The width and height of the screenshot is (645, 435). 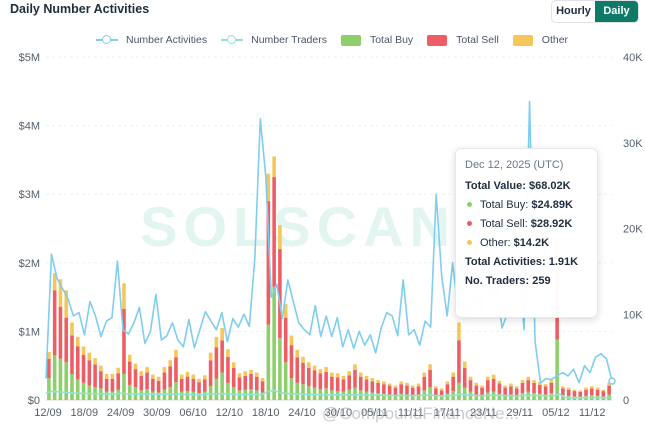 What do you see at coordinates (329, 394) in the screenshot?
I see `line-number-traders` at bounding box center [329, 394].